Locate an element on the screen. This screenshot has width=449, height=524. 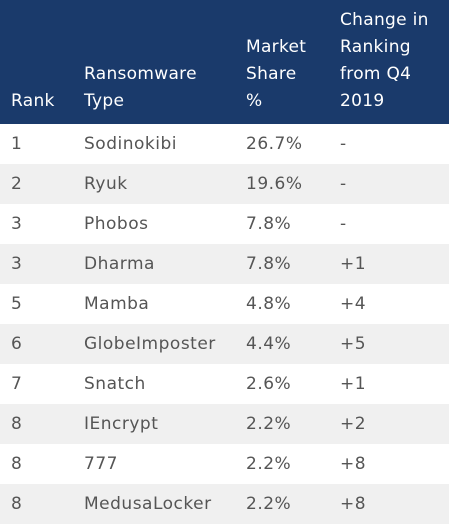
table-row: 7 Snatch 2.6% +1 is located at coordinates (224, 384).